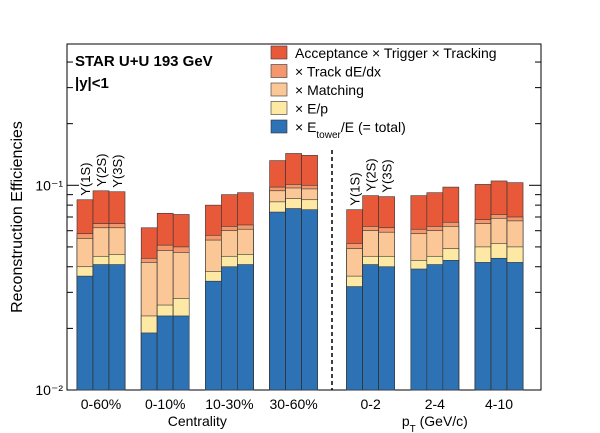  I want to click on section-label-part: T, so click(413, 428).